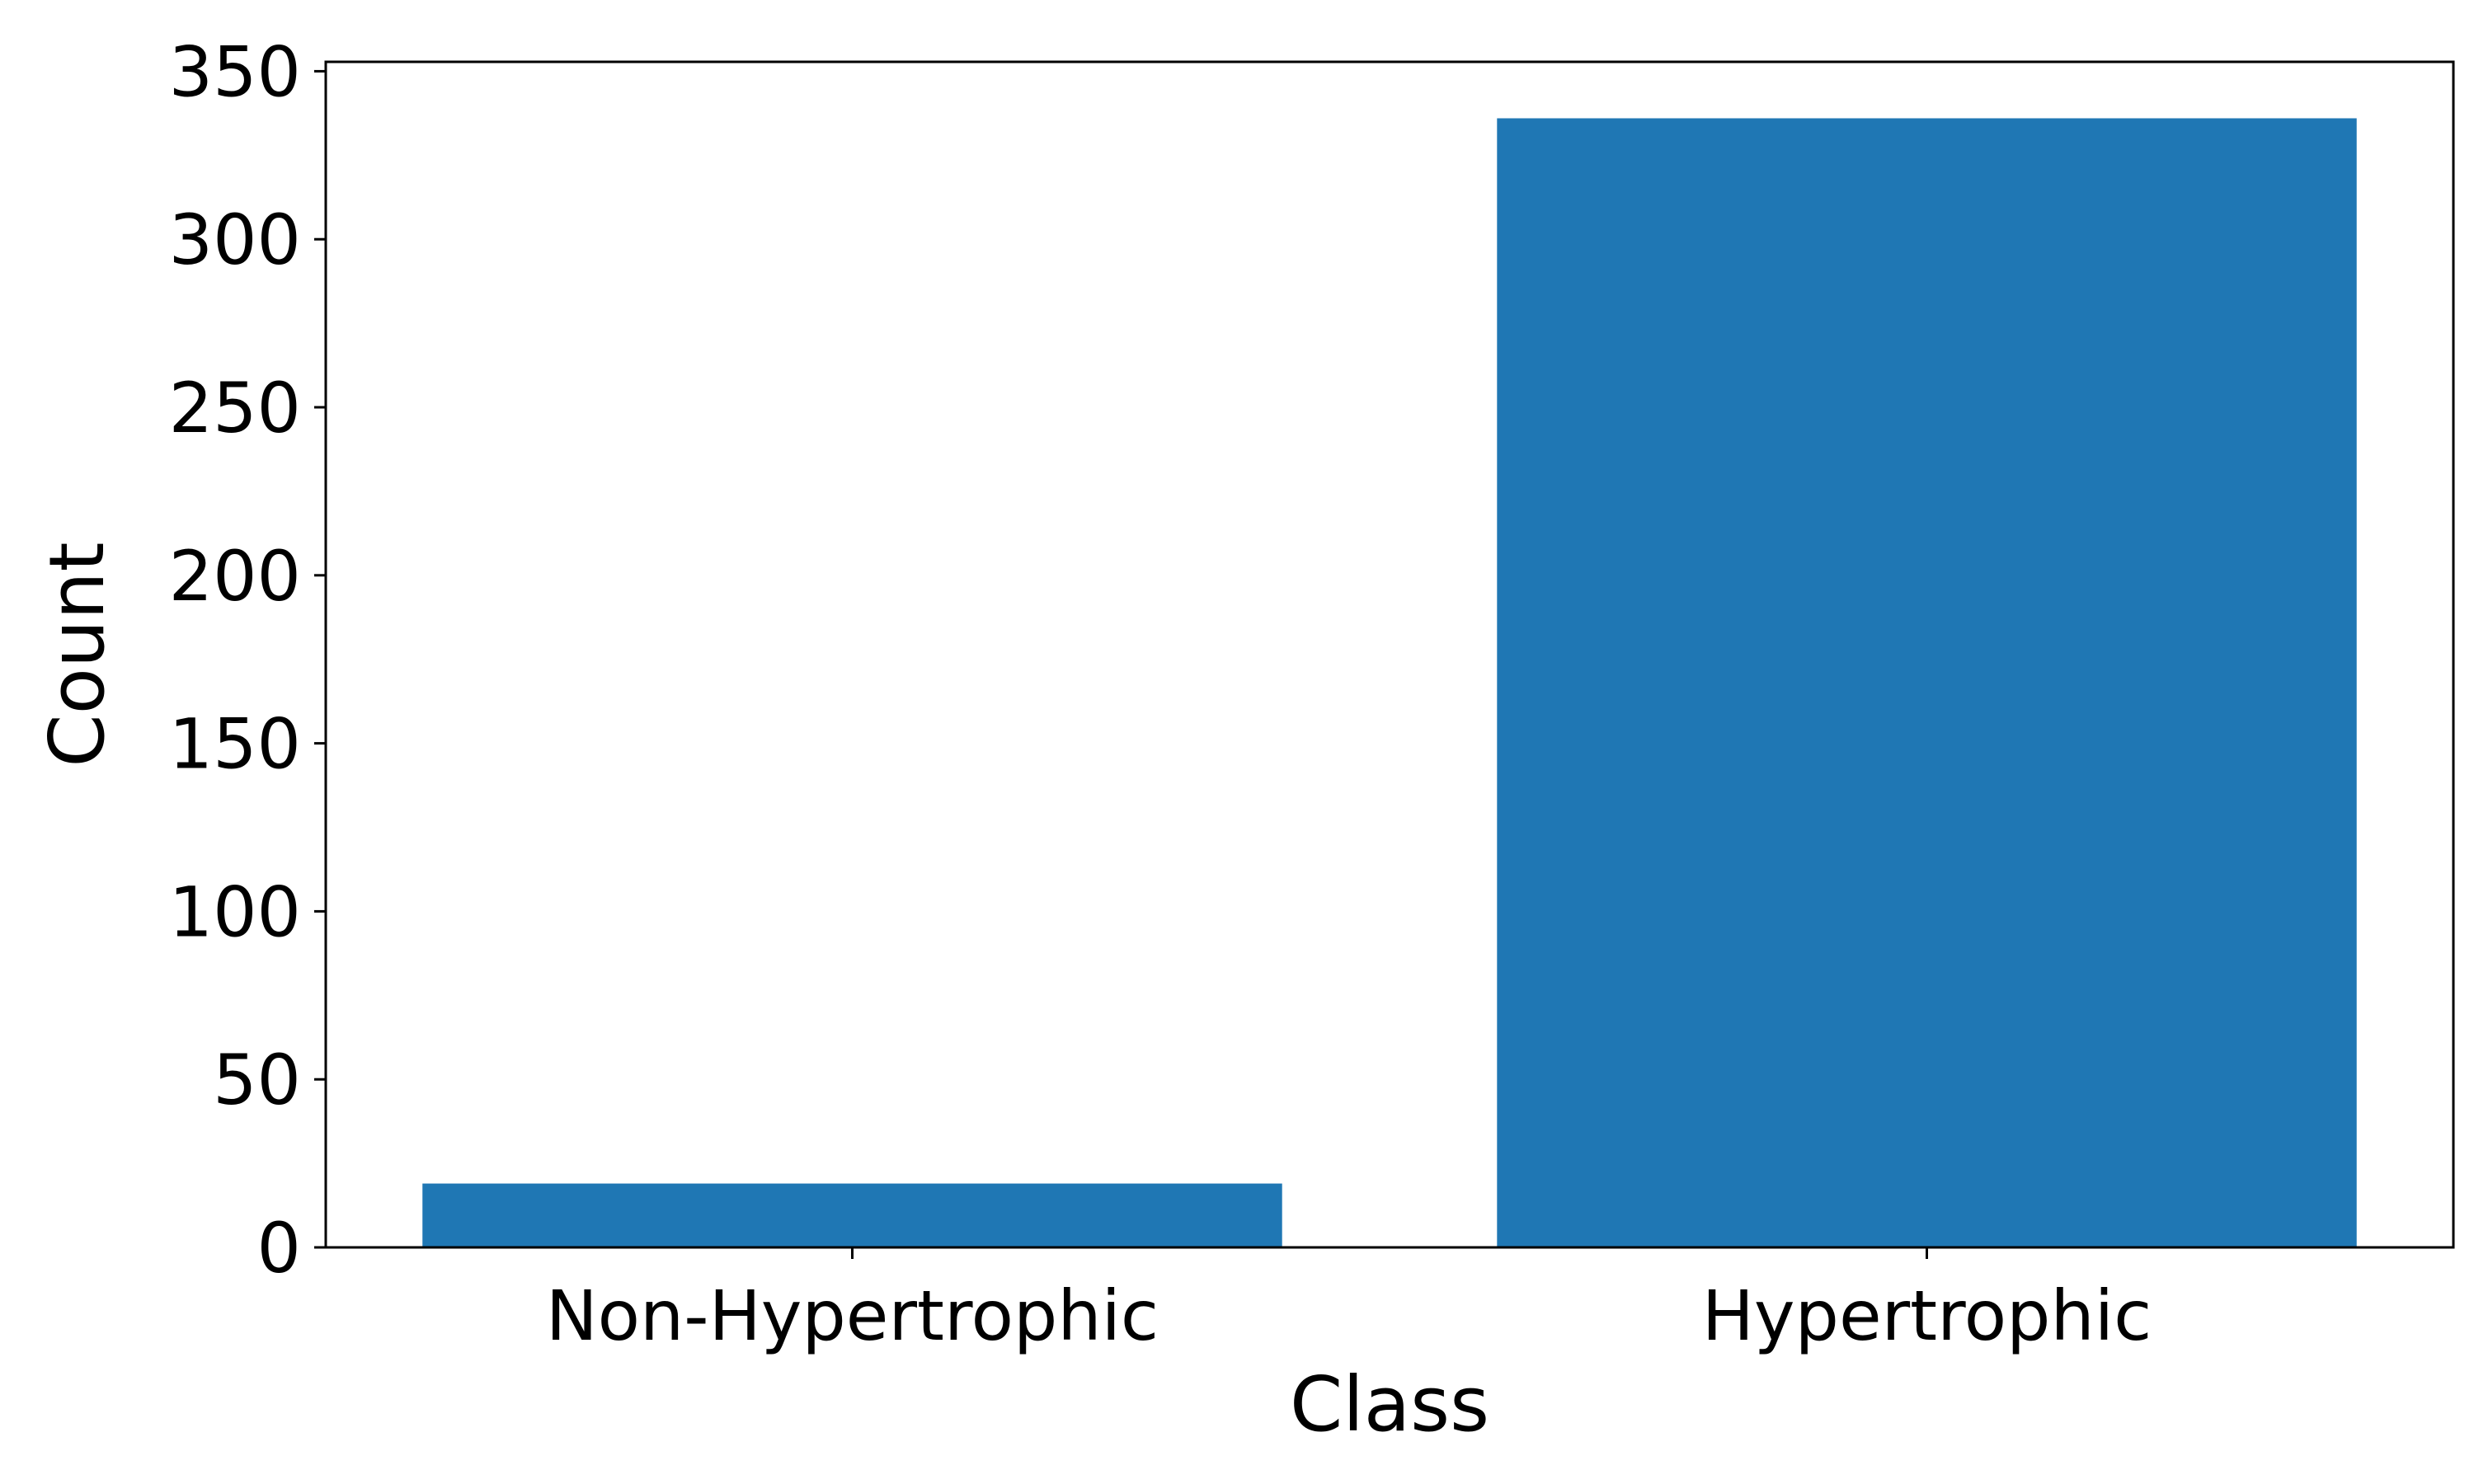 The image size is (2474, 1484). I want to click on y-tick-label: 0, so click(279, 1248).